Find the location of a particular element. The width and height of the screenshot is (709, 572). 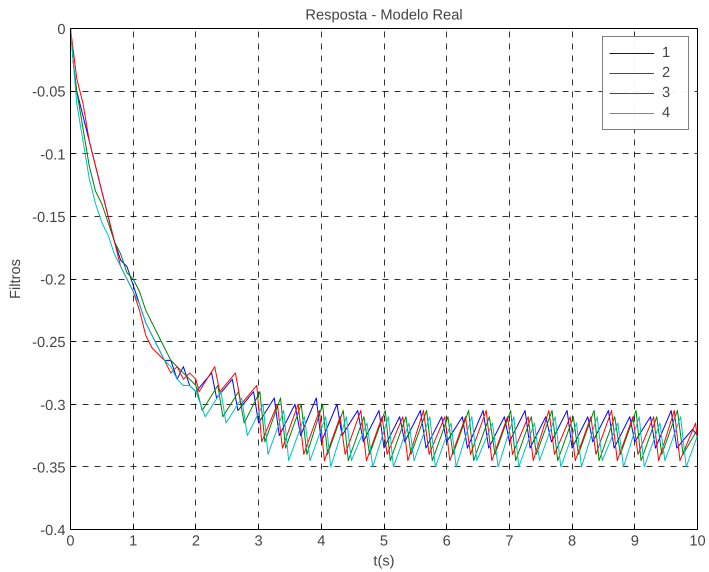

x-axis-title: t(s) is located at coordinates (384, 562).